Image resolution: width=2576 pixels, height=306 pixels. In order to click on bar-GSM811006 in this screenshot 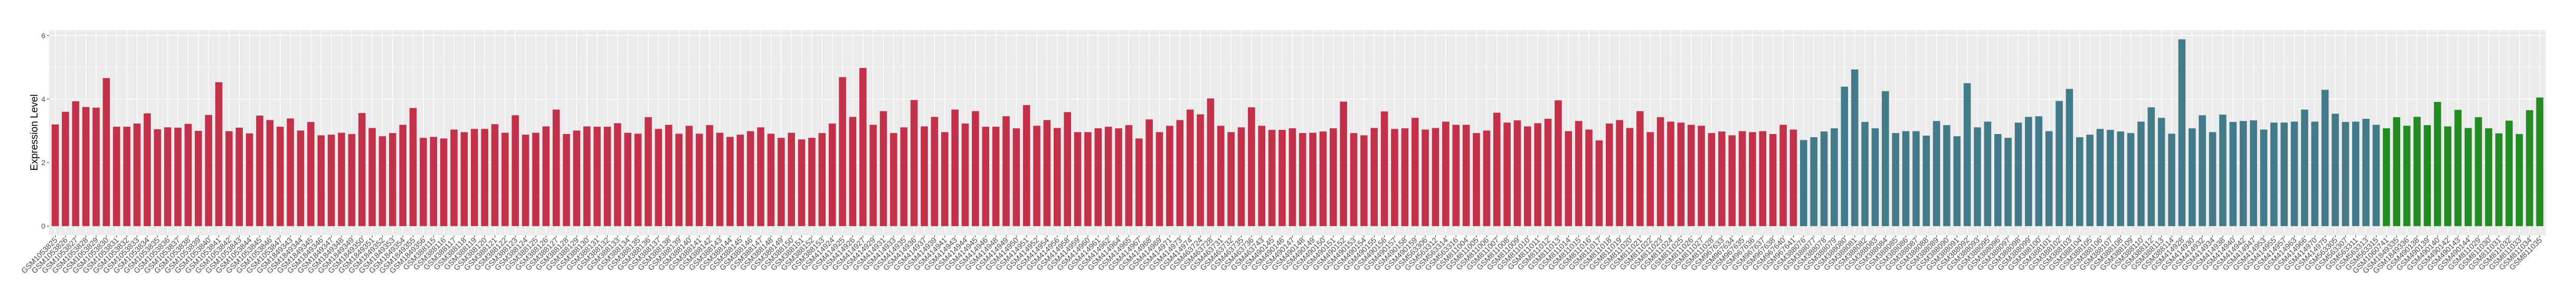, I will do `click(1487, 178)`.